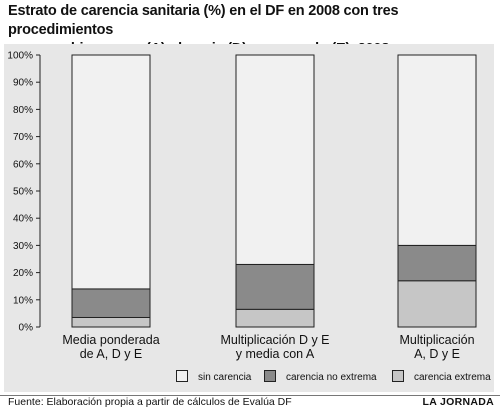 The width and height of the screenshot is (500, 409). I want to click on legend-label-sin-carencia: sin carencia, so click(225, 377).